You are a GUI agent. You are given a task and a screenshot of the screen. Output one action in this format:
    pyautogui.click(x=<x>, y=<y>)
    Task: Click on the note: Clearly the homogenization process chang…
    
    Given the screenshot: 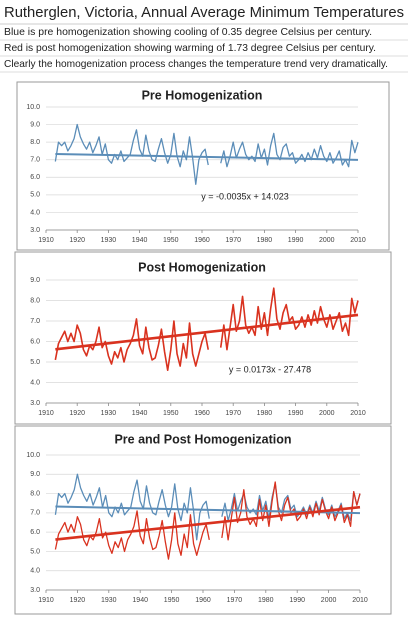 What is the action you would take?
    pyautogui.click(x=196, y=64)
    